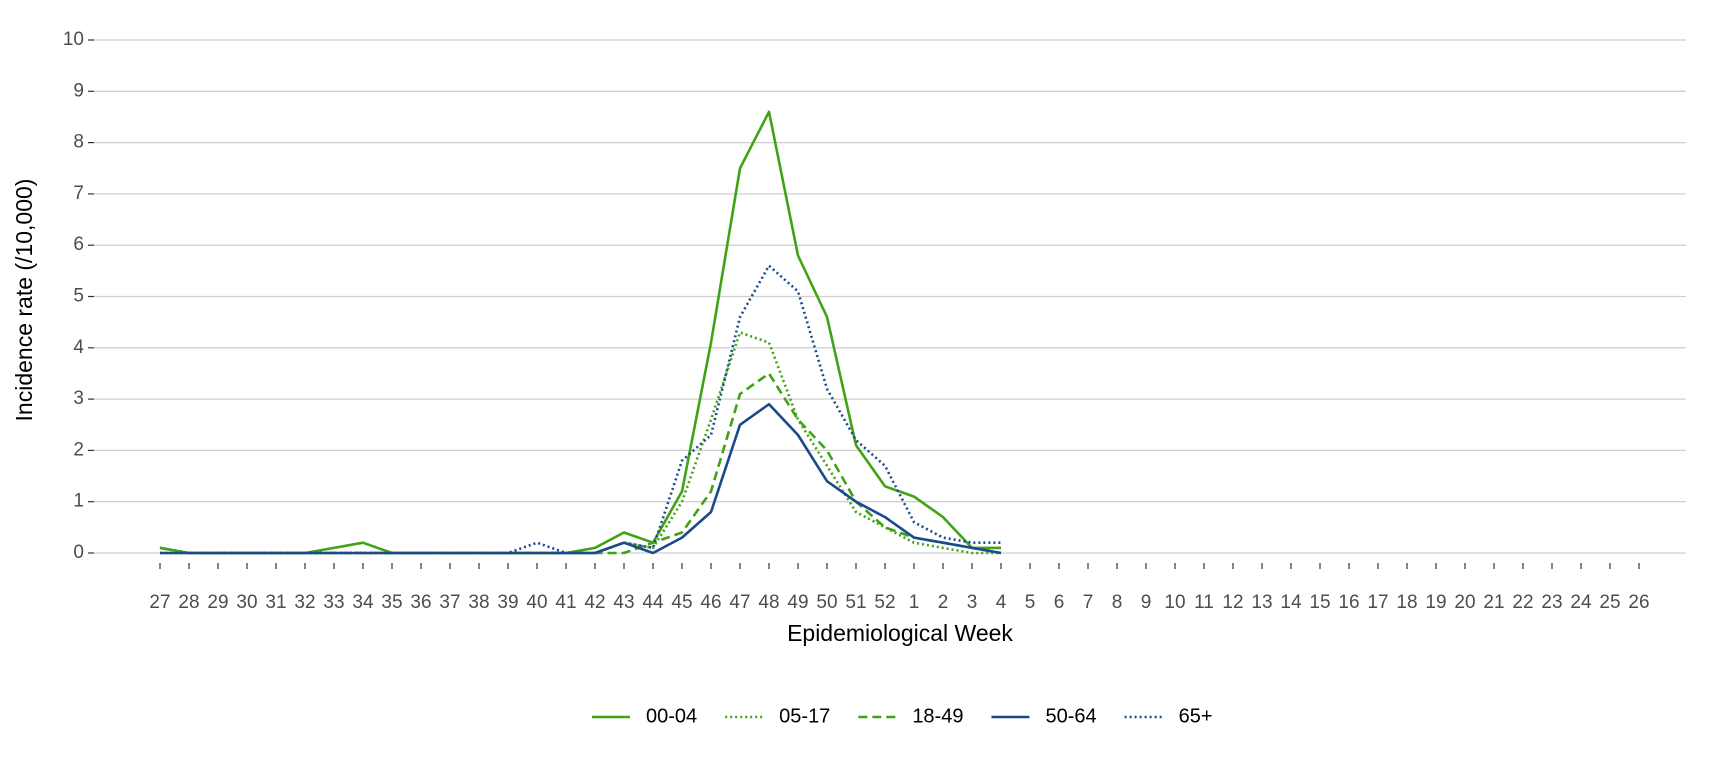  Describe the element at coordinates (937, 716) in the screenshot. I see `legend-label: 18-49` at that location.